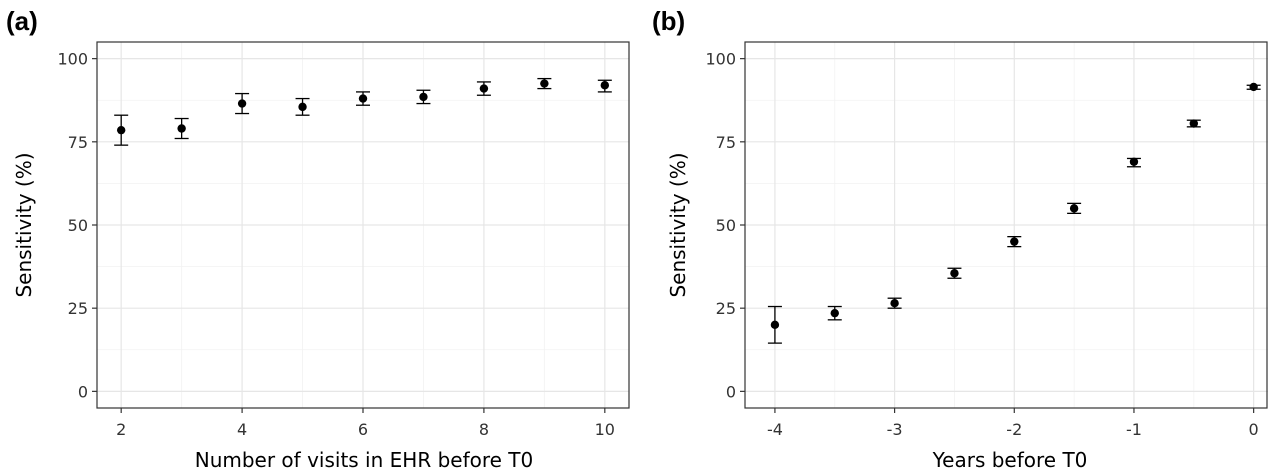 The height and width of the screenshot is (472, 1268). Describe the element at coordinates (895, 429) in the screenshot. I see `x-tick-label: -3` at that location.